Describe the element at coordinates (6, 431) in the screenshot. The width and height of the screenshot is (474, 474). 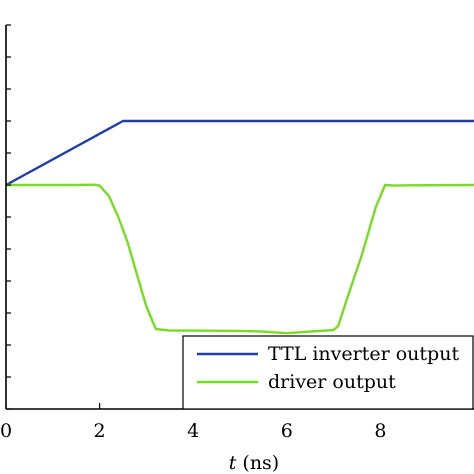
I see `x-tick-label-0: 0` at that location.